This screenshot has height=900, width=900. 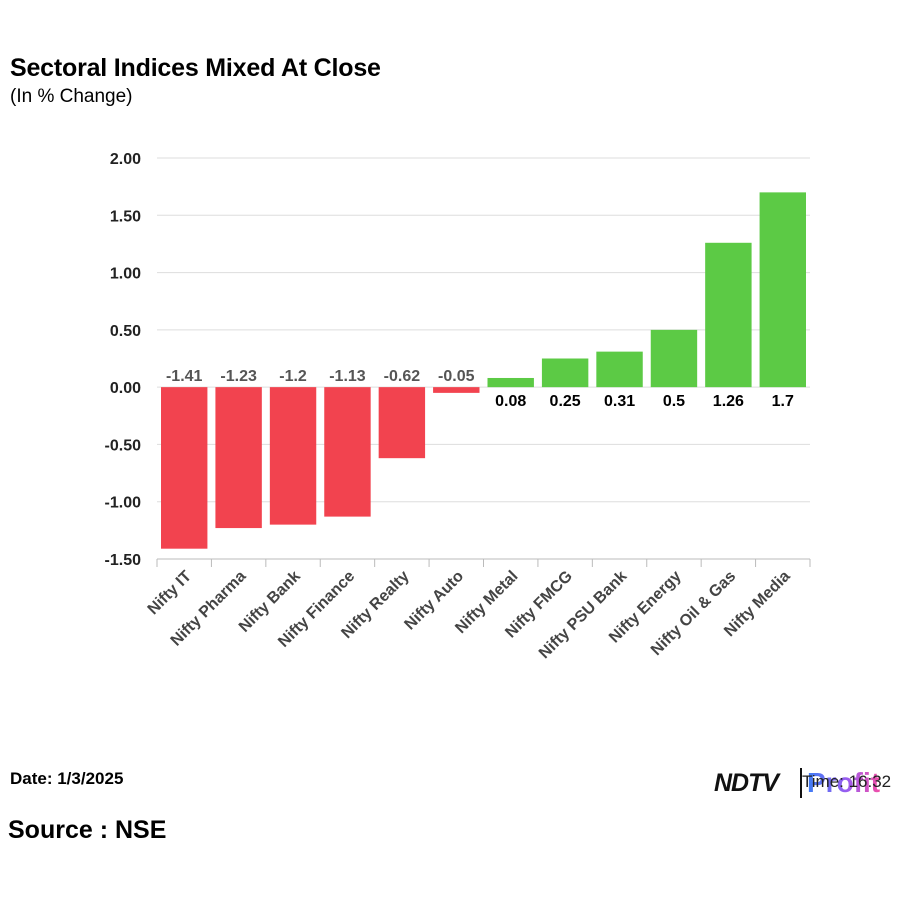 What do you see at coordinates (619, 401) in the screenshot?
I see `data-label: 0.31` at bounding box center [619, 401].